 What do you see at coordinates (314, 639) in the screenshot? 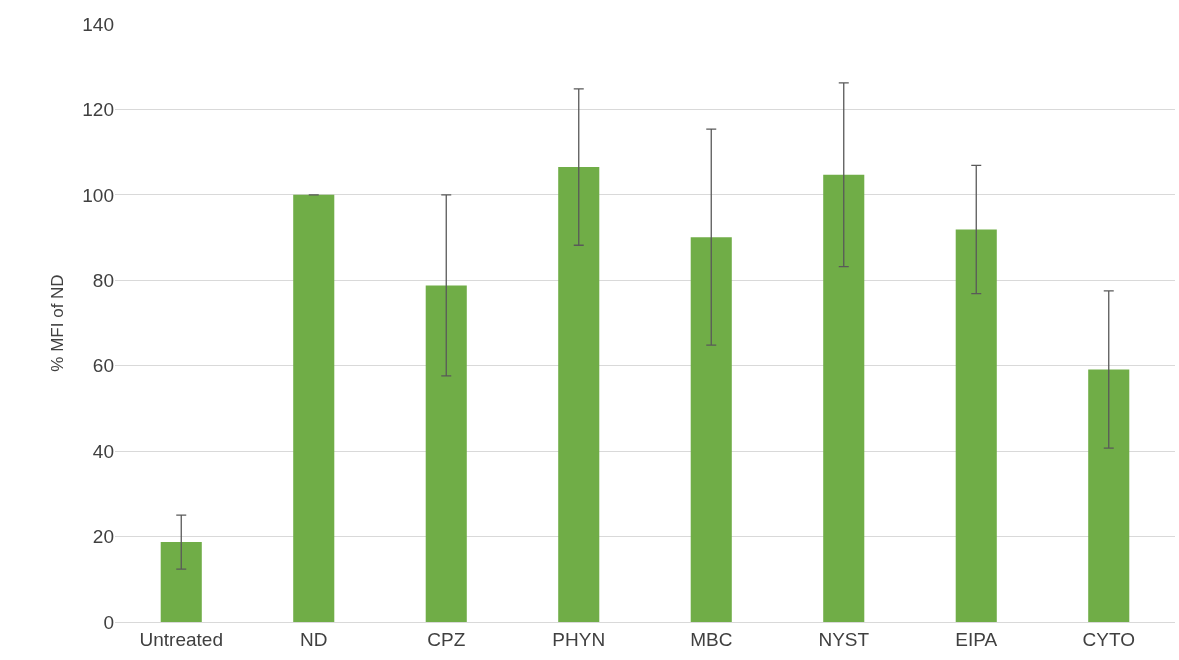
I see `x-tick-label: ND` at bounding box center [314, 639].